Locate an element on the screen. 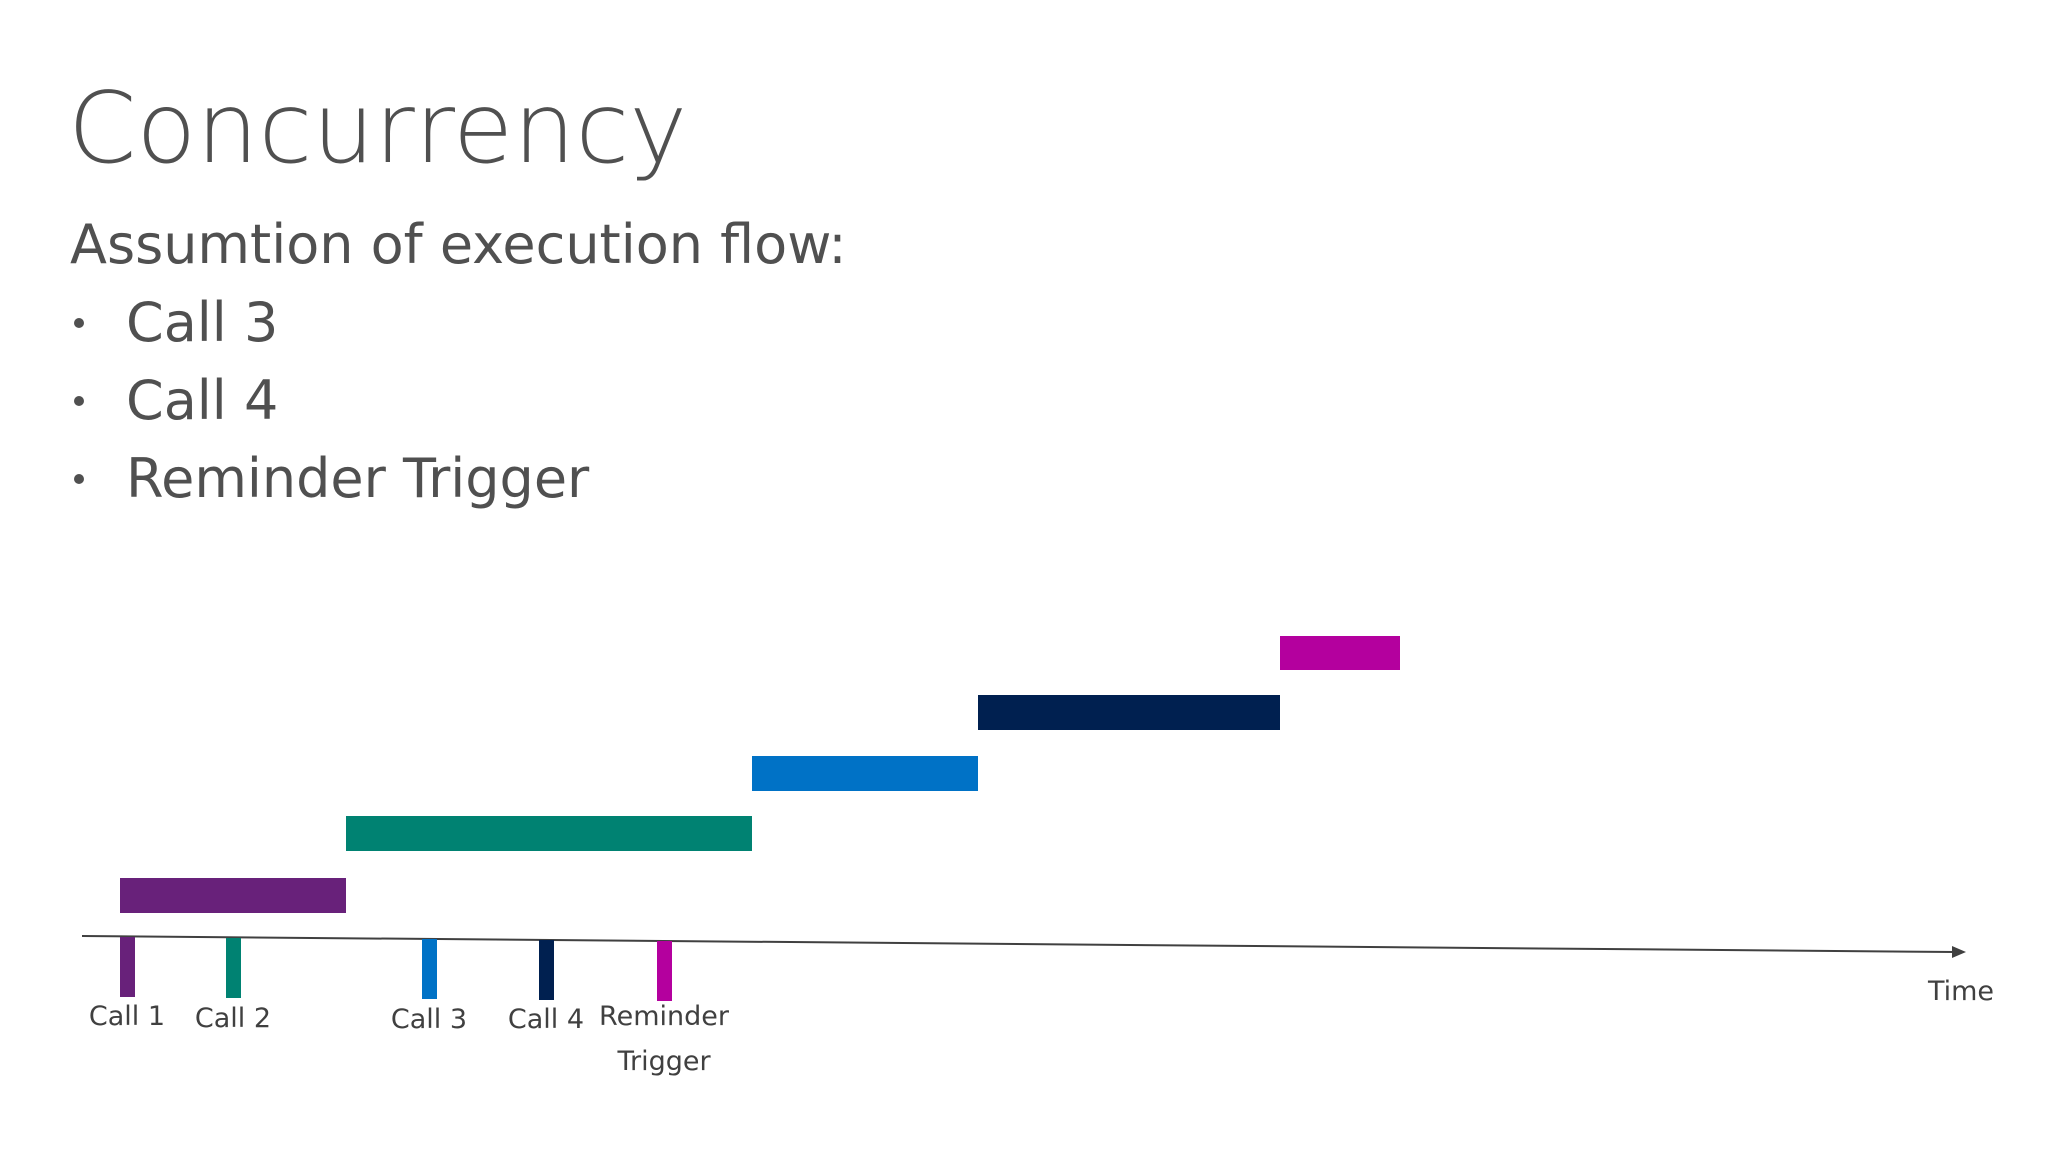  time-axis is located at coordinates (1018, 944).